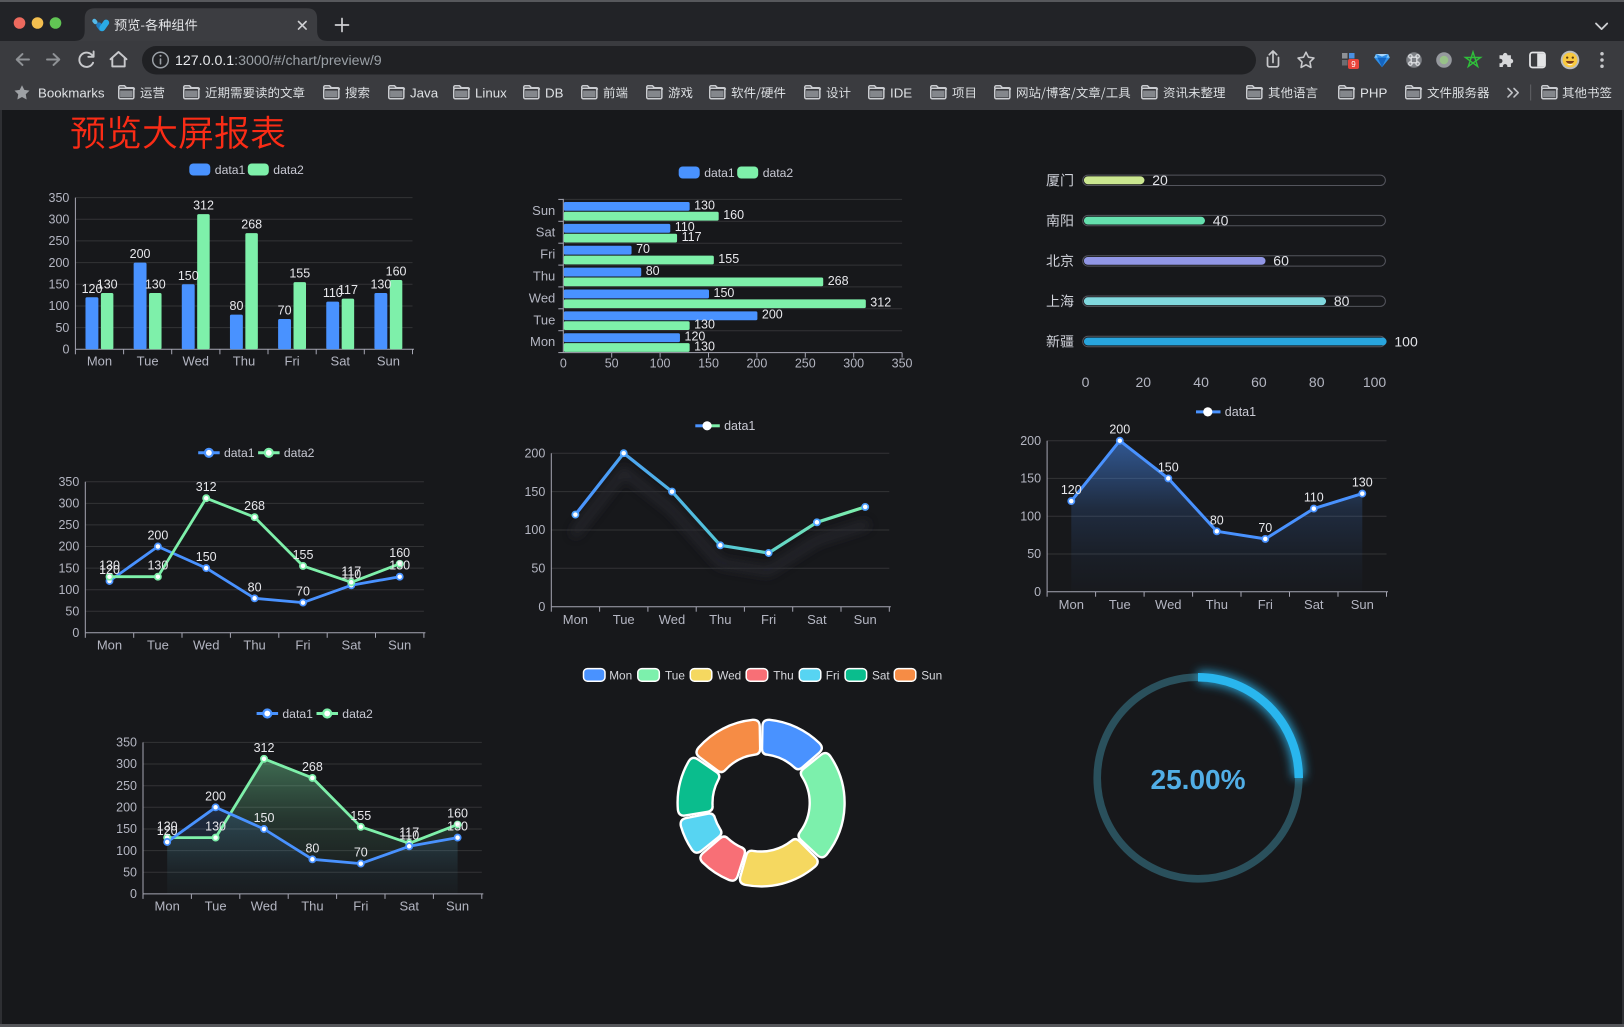 Image resolution: width=1624 pixels, height=1027 pixels. I want to click on svg-text: Sun, so click(931, 676).